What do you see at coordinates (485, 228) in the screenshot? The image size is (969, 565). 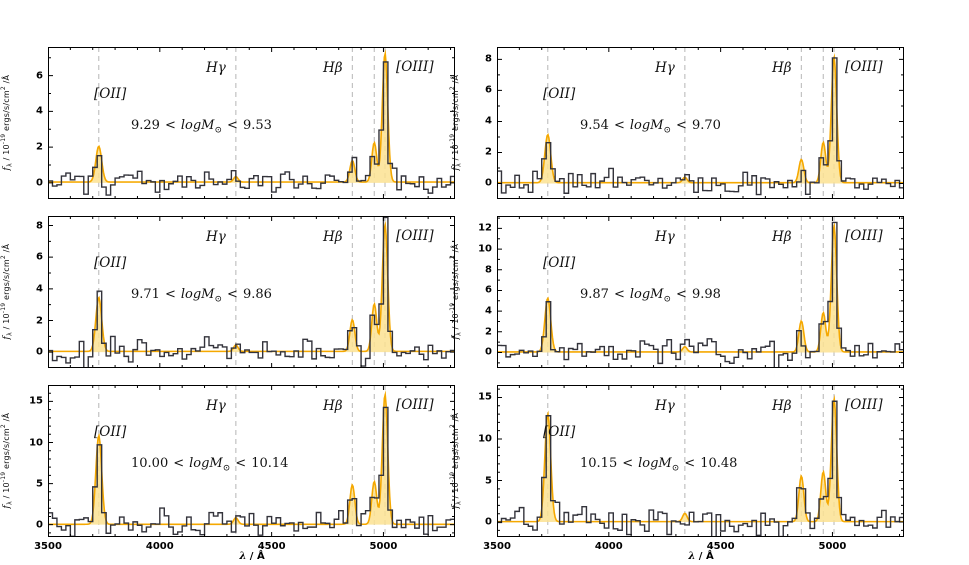 I see `y-tick-label: 12` at bounding box center [485, 228].